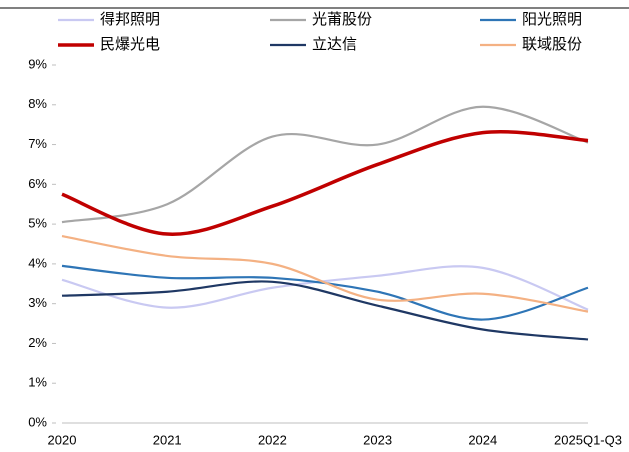  I want to click on y-tick-label: 1%, so click(37, 382).